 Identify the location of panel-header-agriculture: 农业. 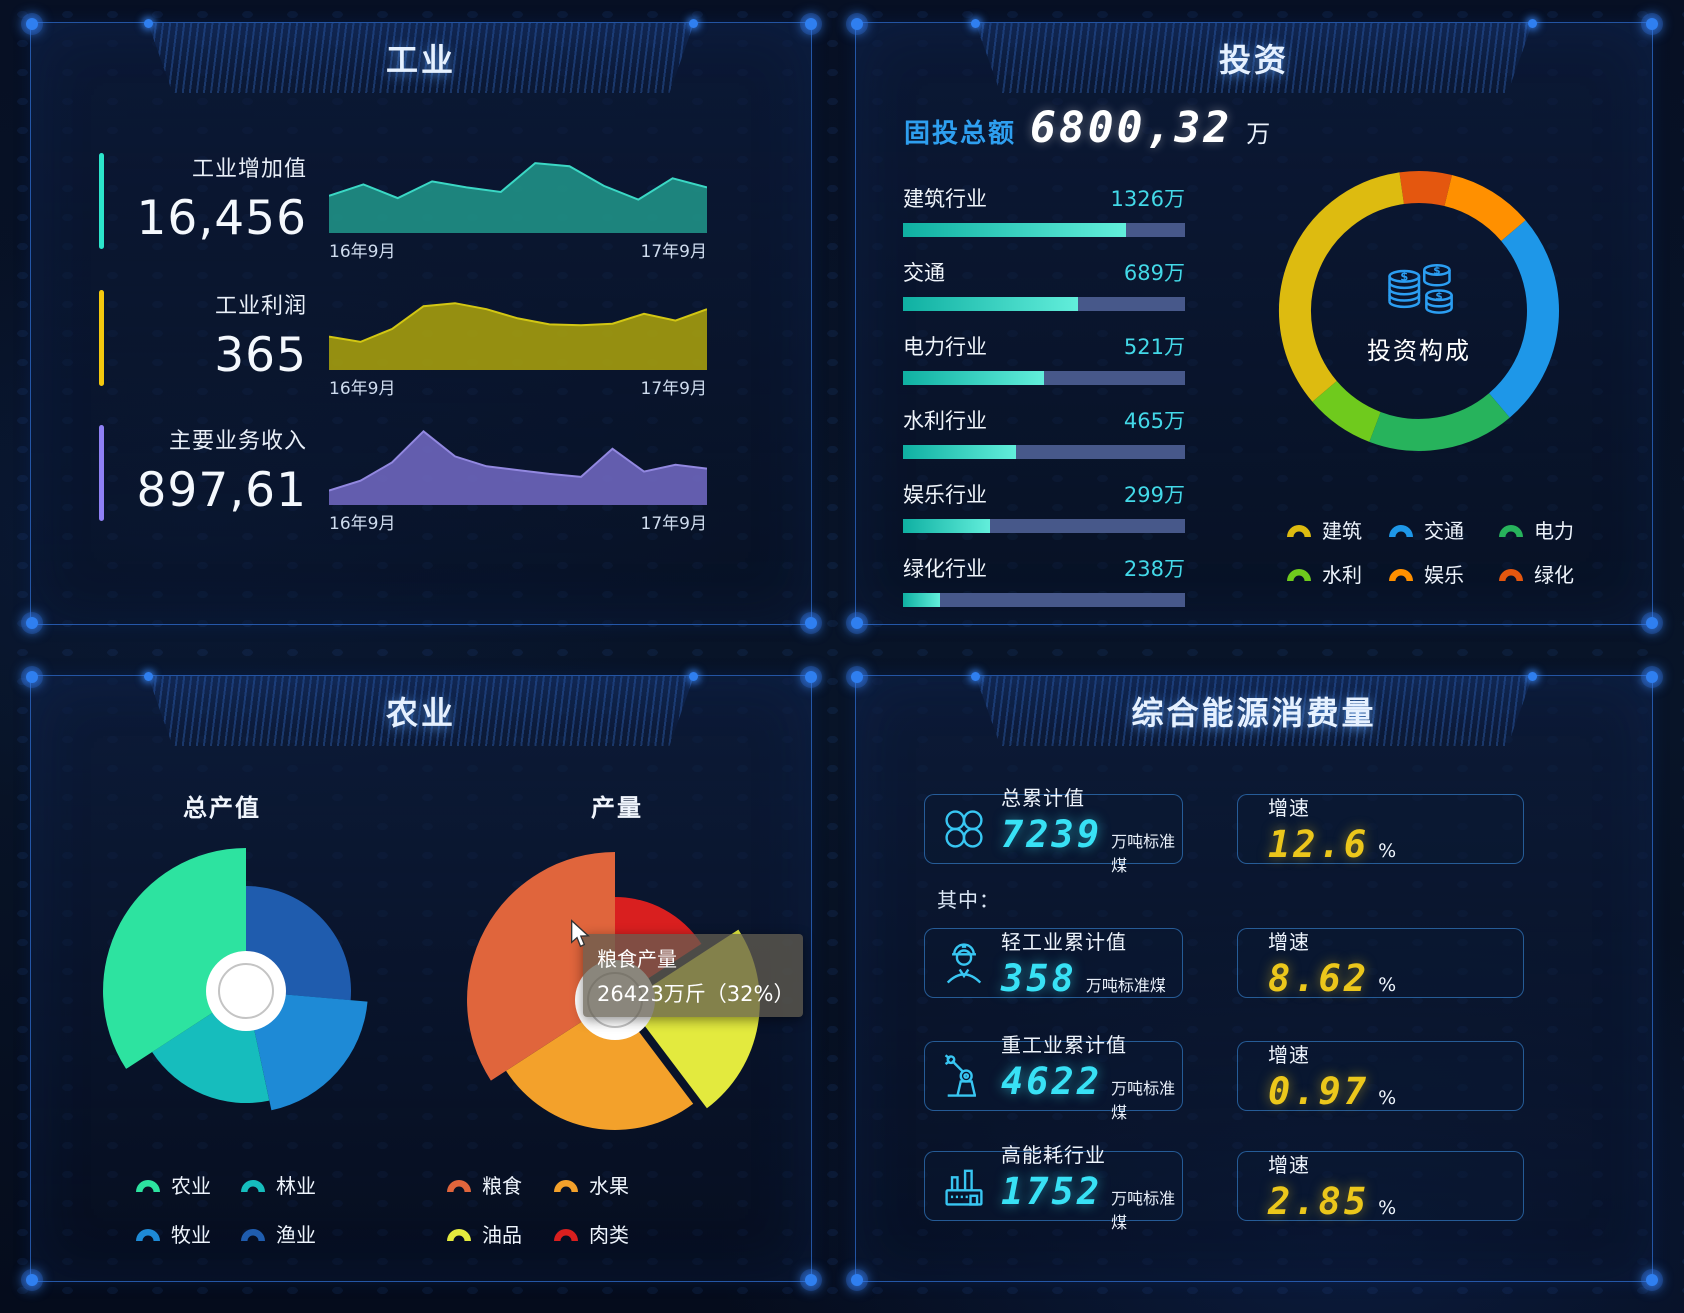
(421, 711).